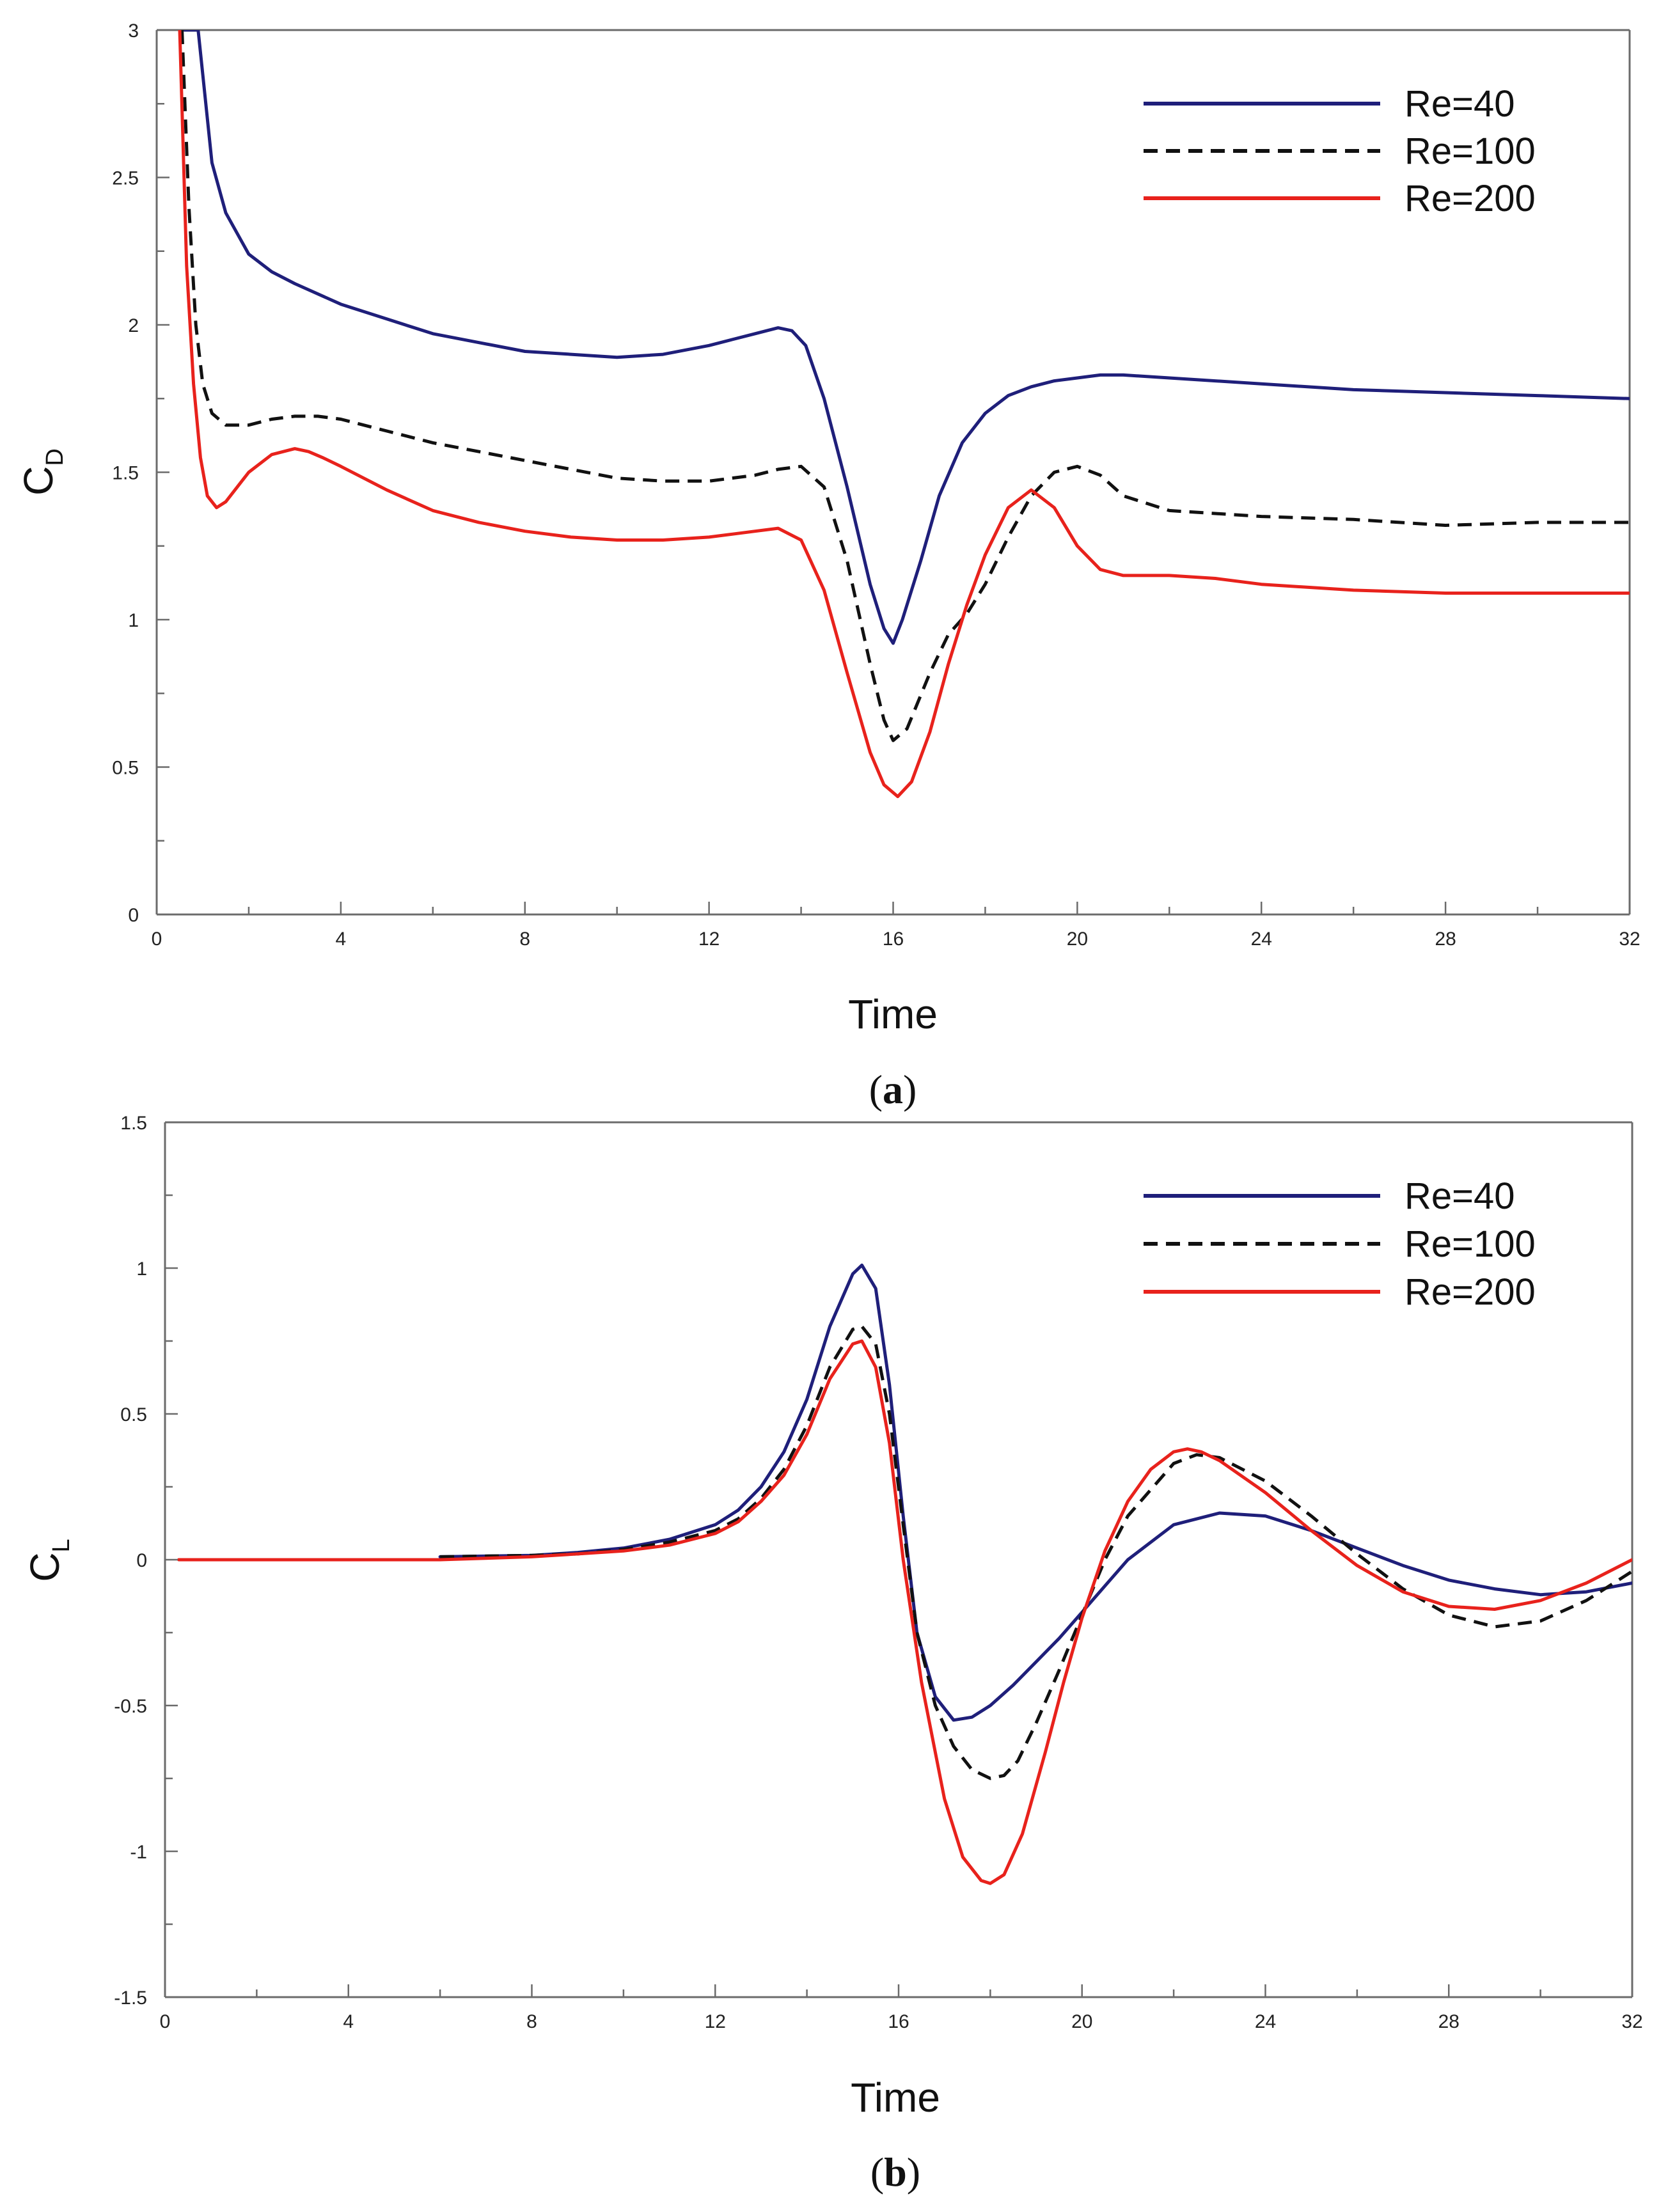  I want to click on legend-label-re-40-b: Re=40, so click(1459, 1196).